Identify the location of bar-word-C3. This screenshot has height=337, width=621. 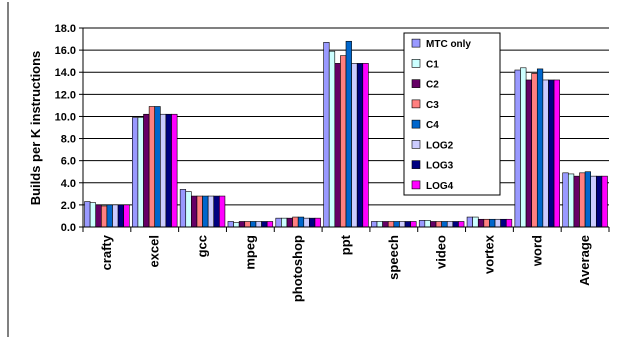
(534, 150).